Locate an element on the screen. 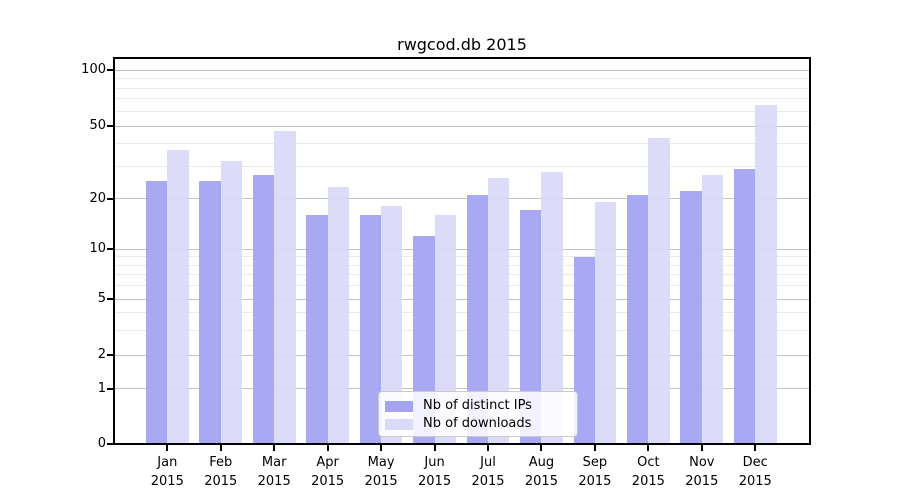 The height and width of the screenshot is (500, 900). x-label-month: Sep is located at coordinates (595, 462).